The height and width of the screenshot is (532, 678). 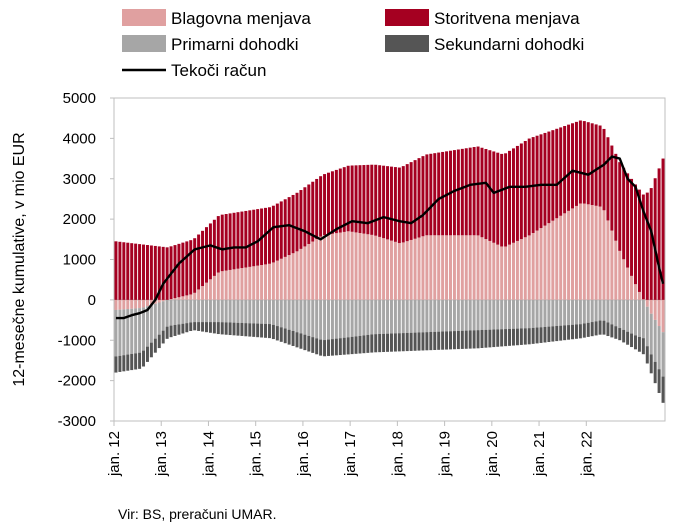 I want to click on y-tick-label: 0, so click(x=92, y=300).